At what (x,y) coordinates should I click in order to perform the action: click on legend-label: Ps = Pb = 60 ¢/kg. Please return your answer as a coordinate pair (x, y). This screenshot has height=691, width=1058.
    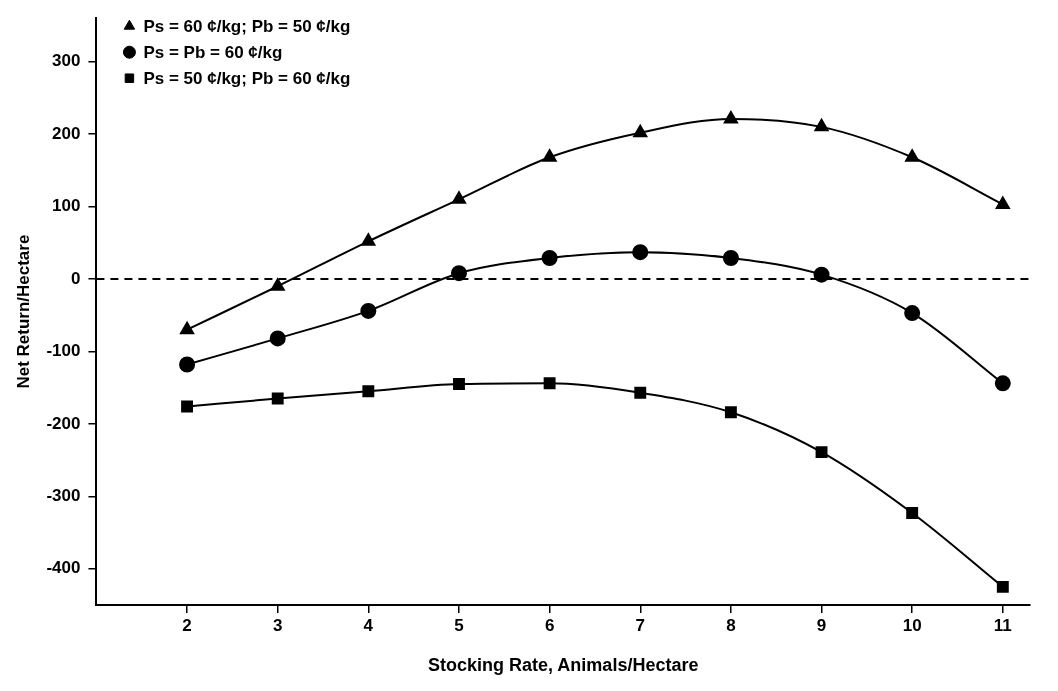
    Looking at the image, I should click on (213, 52).